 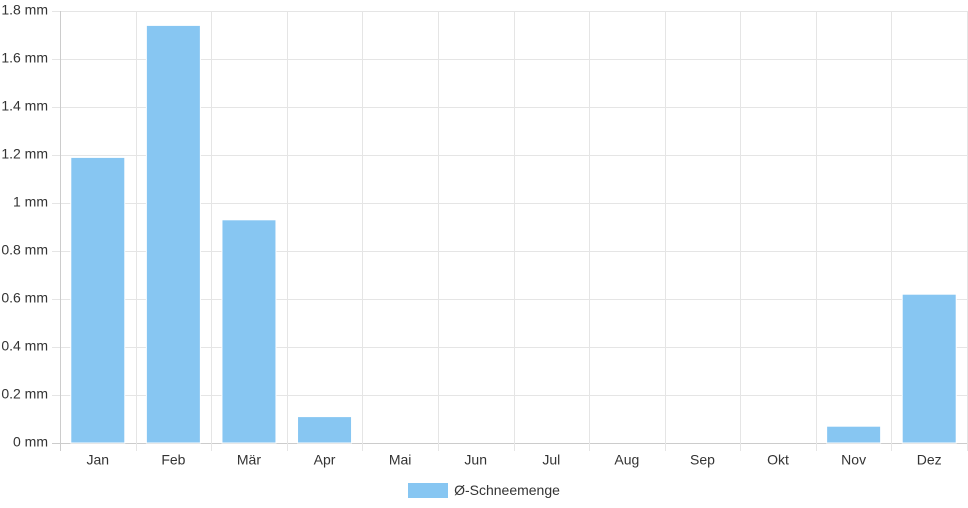 I want to click on x-tick-label: Jul, so click(x=551, y=460).